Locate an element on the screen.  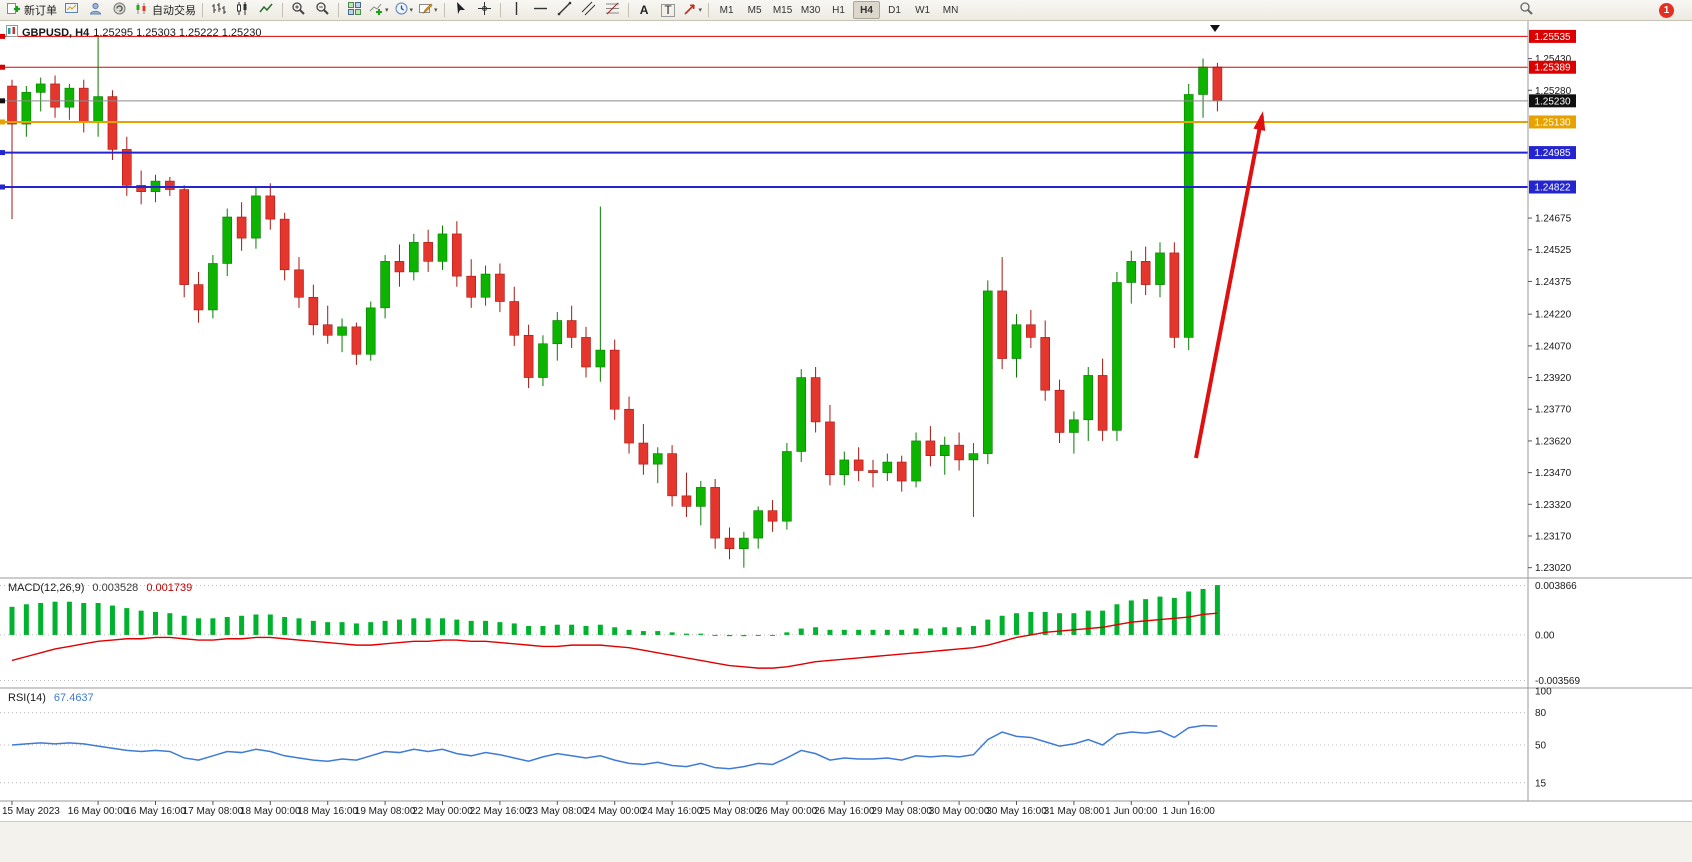
zoom-out-icon is located at coordinates (322, 10).